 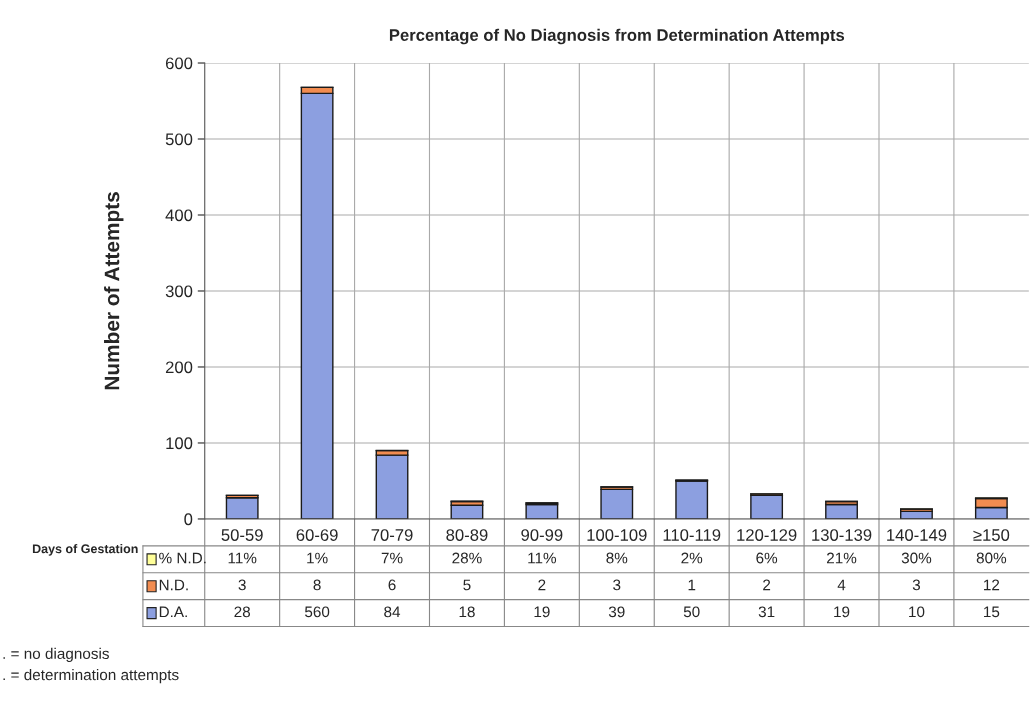 What do you see at coordinates (842, 535) in the screenshot?
I see `x-tick-label: 130-139` at bounding box center [842, 535].